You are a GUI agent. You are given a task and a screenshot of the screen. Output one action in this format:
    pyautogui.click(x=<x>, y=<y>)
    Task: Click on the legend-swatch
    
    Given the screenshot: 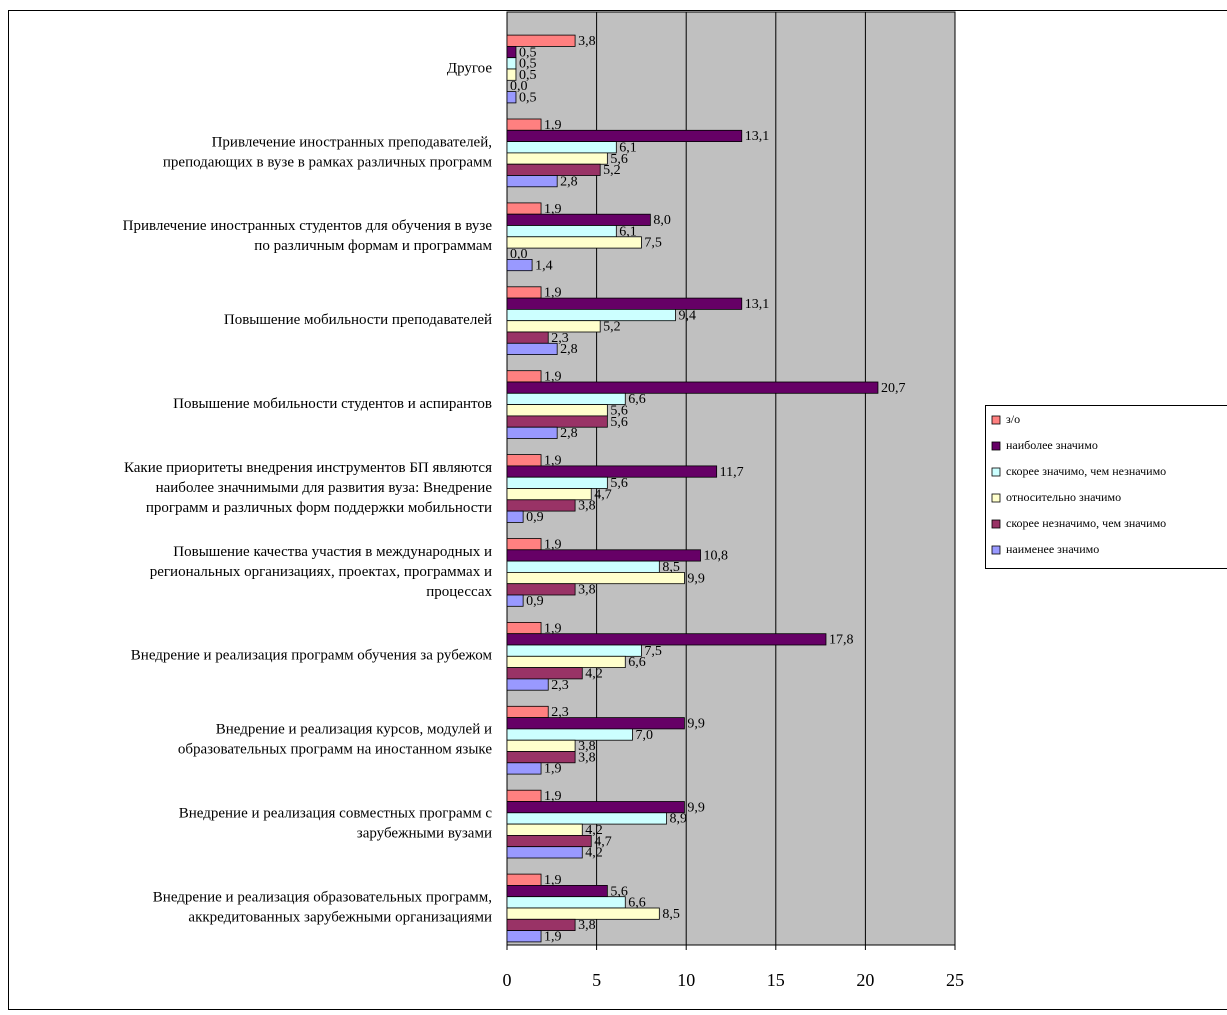 What is the action you would take?
    pyautogui.click(x=996, y=472)
    